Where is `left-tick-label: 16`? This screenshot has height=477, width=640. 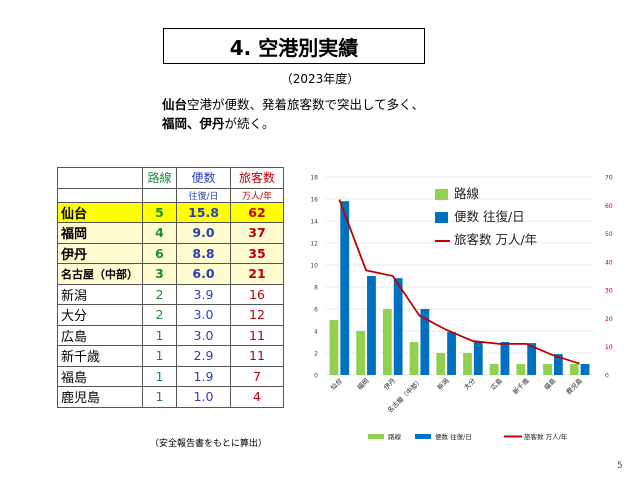
left-tick-label: 16 is located at coordinates (314, 200).